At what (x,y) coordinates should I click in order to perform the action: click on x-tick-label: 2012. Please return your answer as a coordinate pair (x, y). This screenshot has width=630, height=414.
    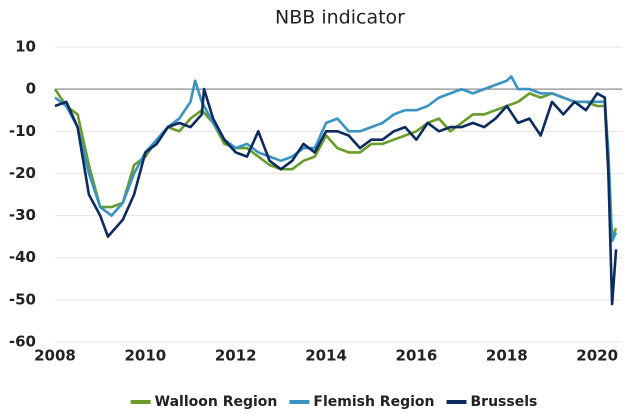
    Looking at the image, I should click on (236, 356).